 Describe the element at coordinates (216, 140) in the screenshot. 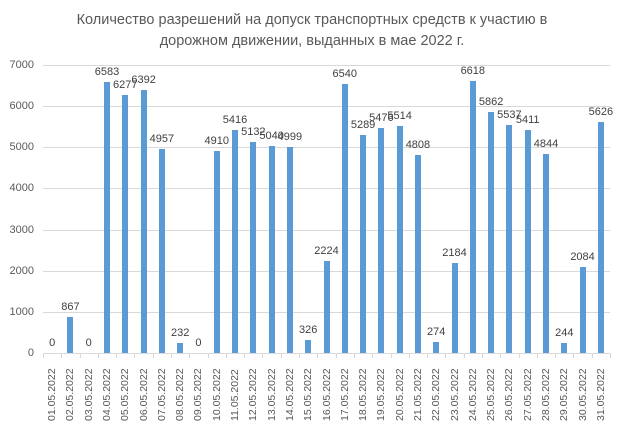

I see `bar-value-label: 4910` at that location.